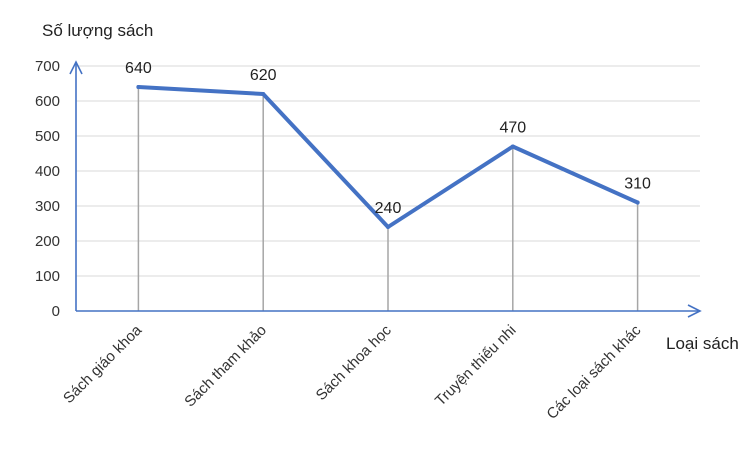 The height and width of the screenshot is (450, 750). Describe the element at coordinates (702, 343) in the screenshot. I see `x-axis-title: Loại sách` at that location.